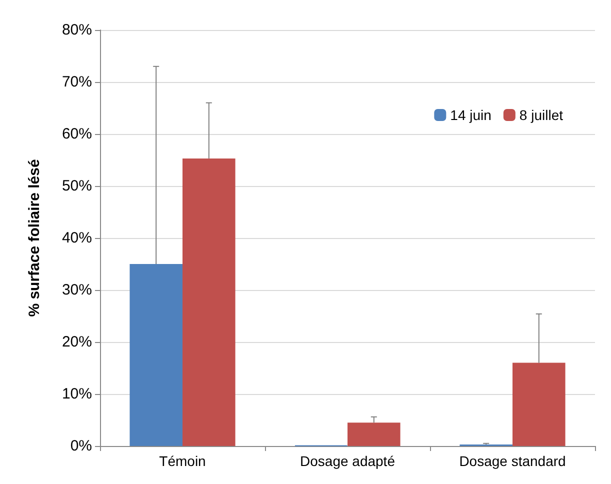 The width and height of the screenshot is (611, 484). What do you see at coordinates (77, 186) in the screenshot?
I see `y-tick-label: 50%` at bounding box center [77, 186].